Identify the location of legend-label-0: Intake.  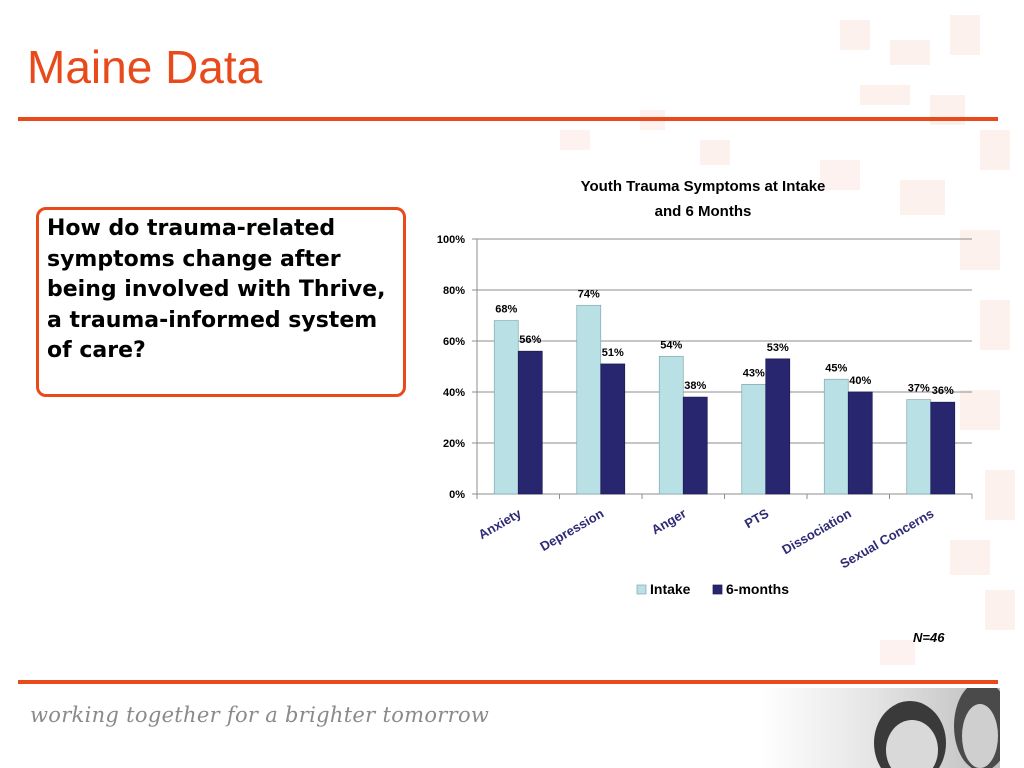
(670, 589).